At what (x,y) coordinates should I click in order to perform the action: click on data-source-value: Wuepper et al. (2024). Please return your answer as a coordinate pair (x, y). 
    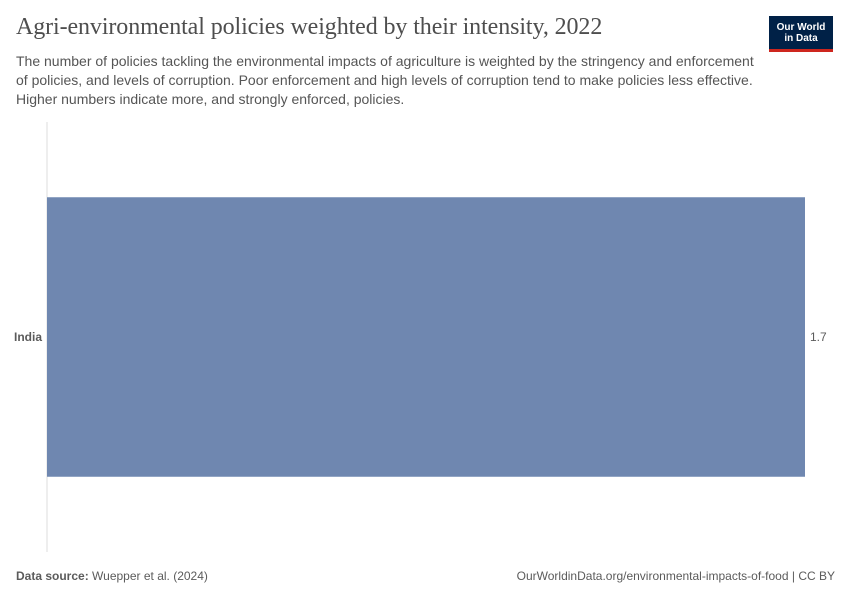
    Looking at the image, I should click on (150, 576).